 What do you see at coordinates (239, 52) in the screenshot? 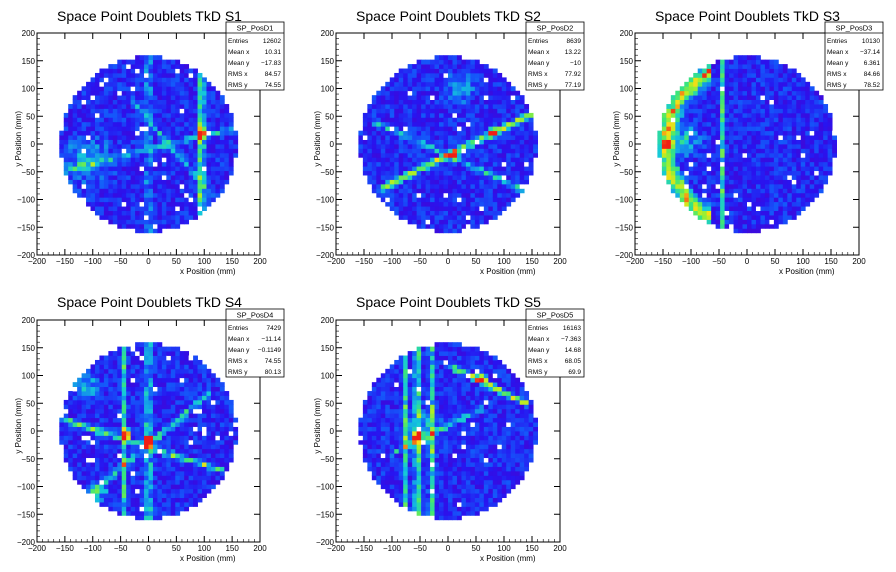
I see `stats-key: Mean x` at bounding box center [239, 52].